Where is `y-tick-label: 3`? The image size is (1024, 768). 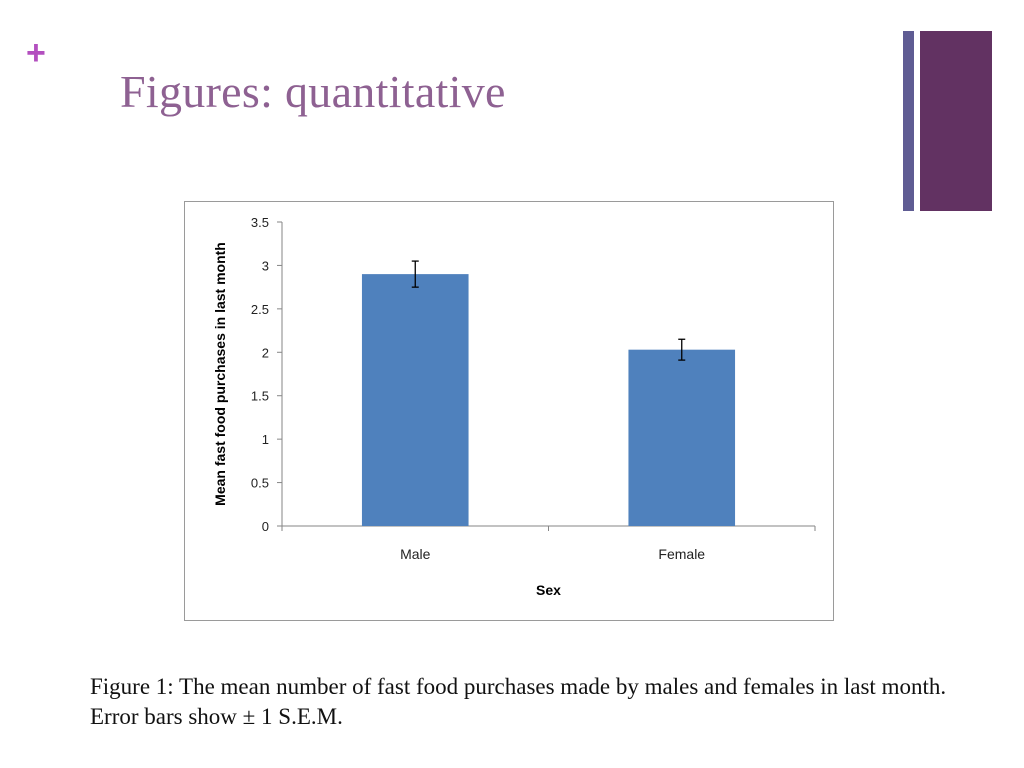 y-tick-label: 3 is located at coordinates (265, 265).